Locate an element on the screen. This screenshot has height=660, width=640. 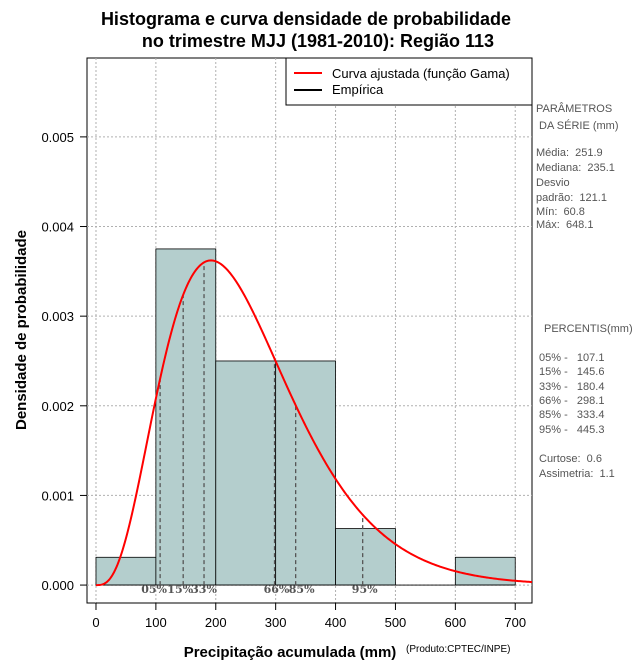
percentis-heading: PERCENTIS(mm) is located at coordinates (588, 329).